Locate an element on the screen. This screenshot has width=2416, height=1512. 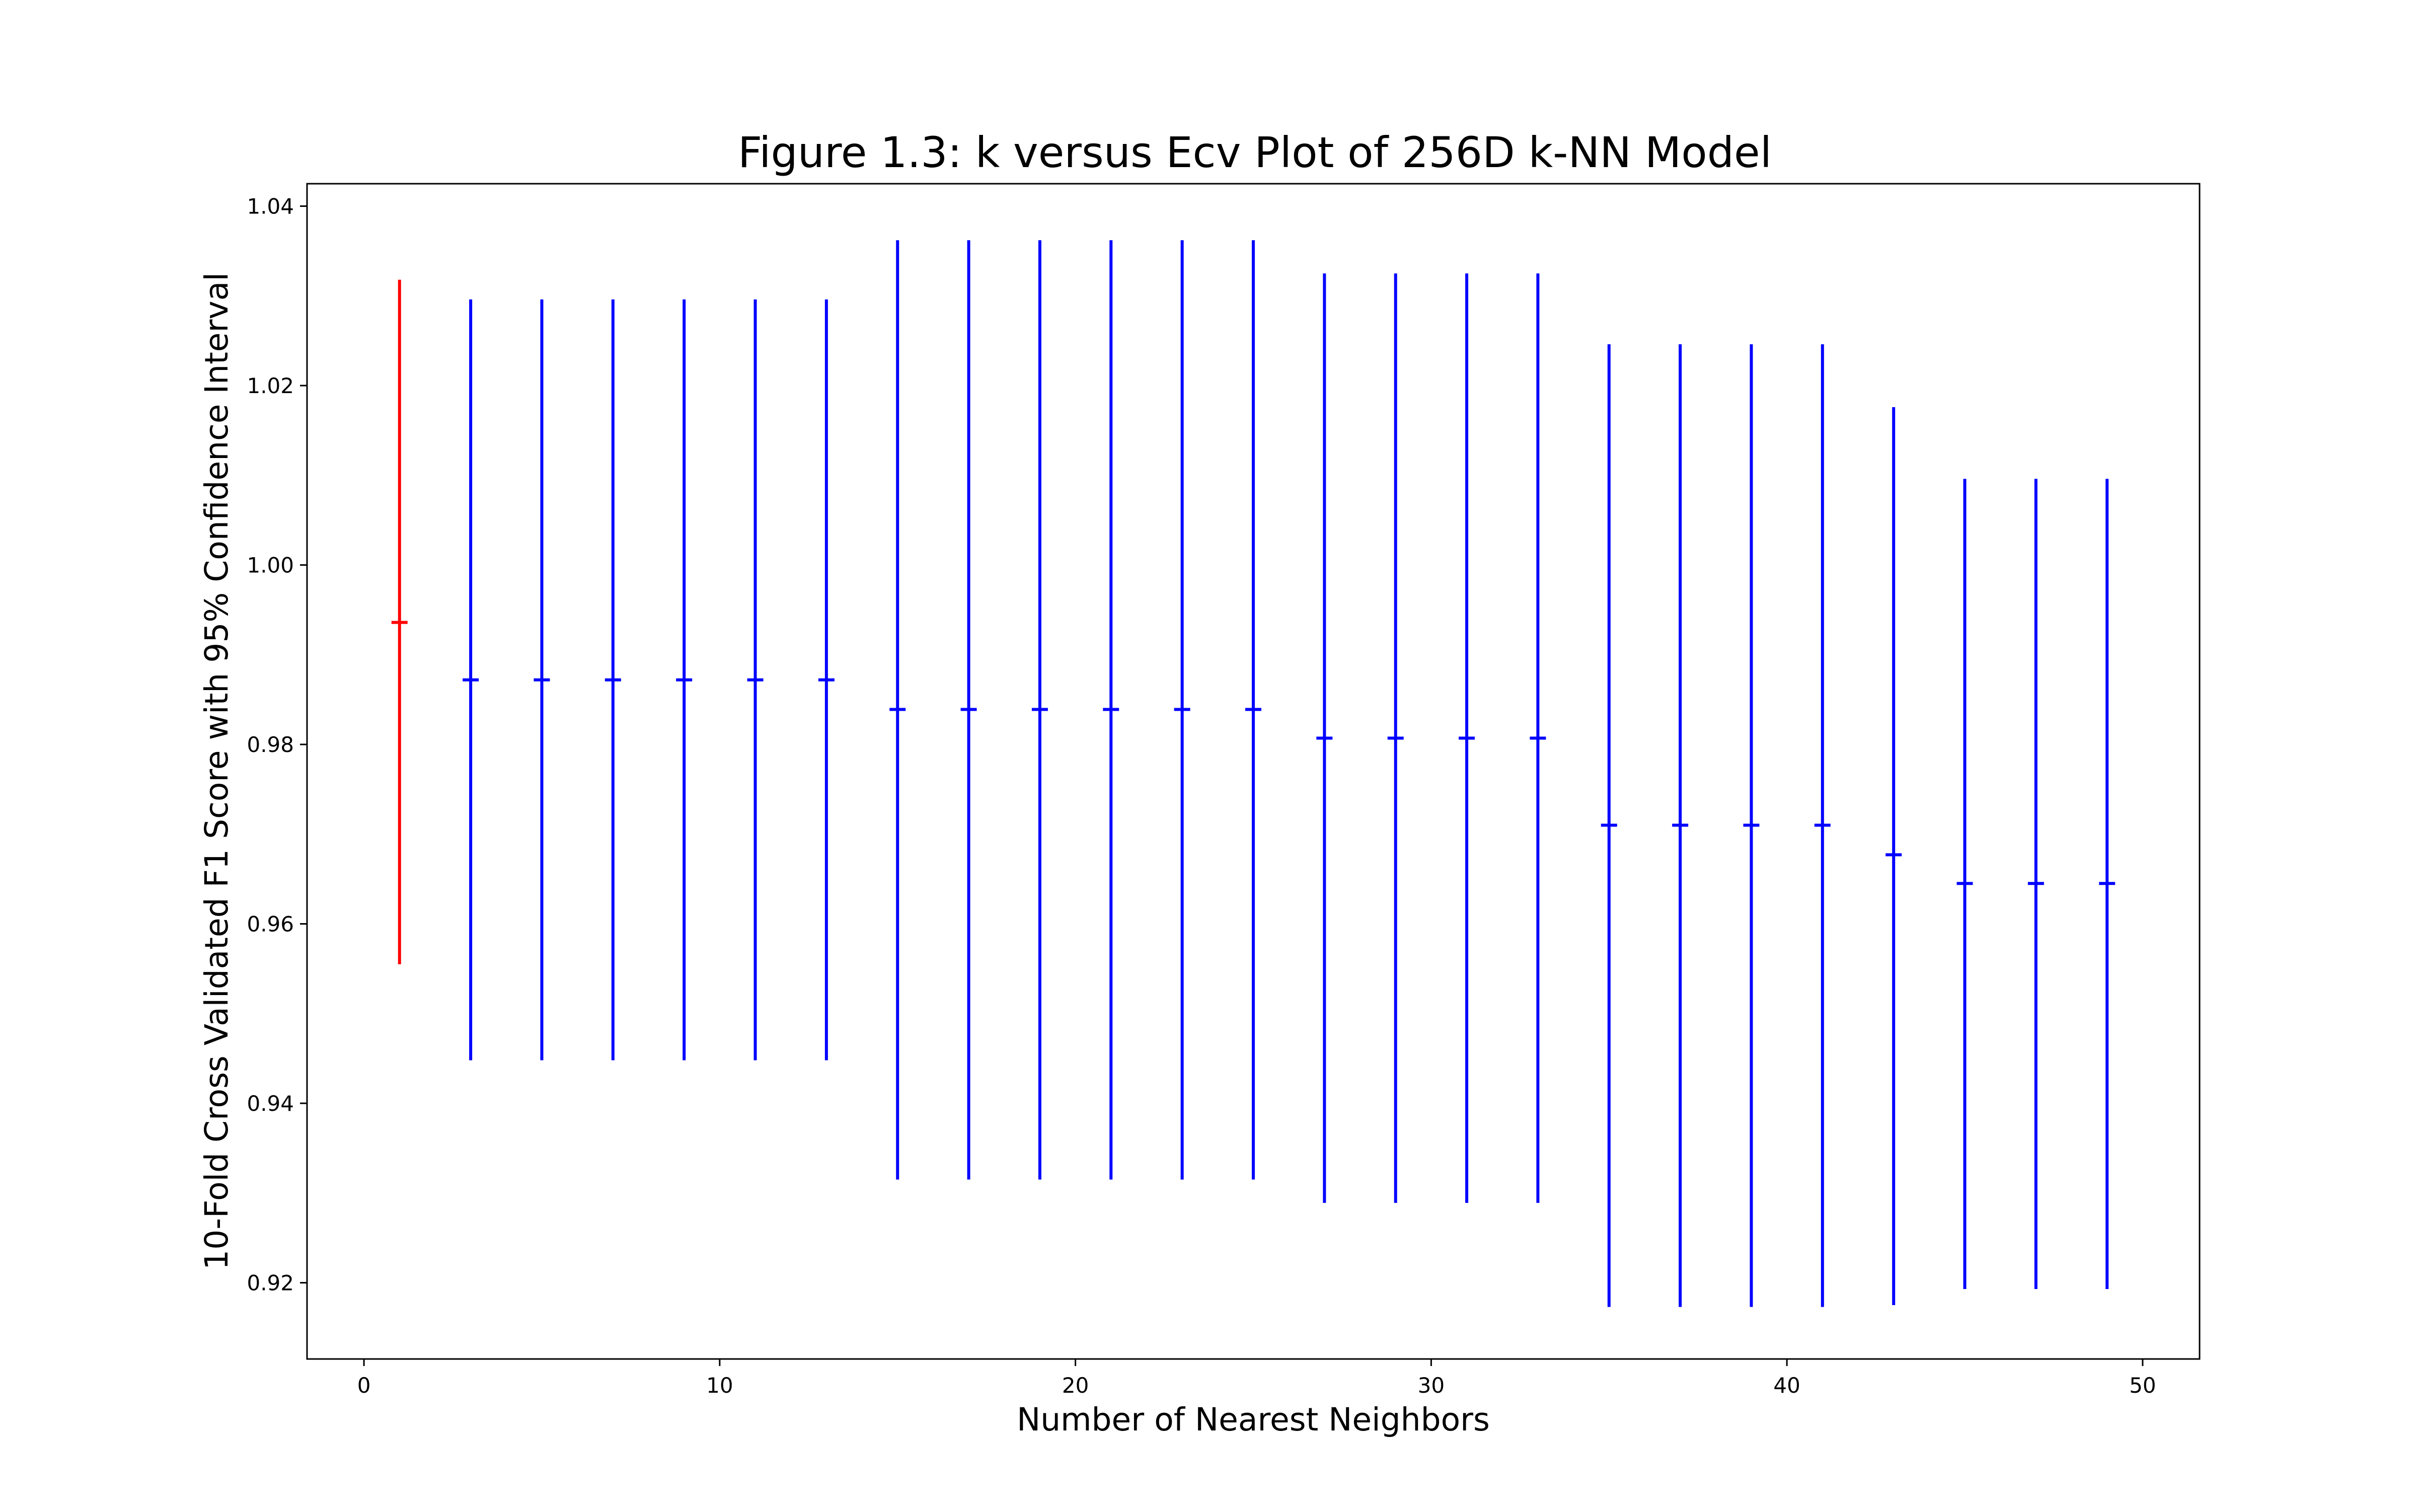
y-tick-label: 0.92 is located at coordinates (270, 1282).